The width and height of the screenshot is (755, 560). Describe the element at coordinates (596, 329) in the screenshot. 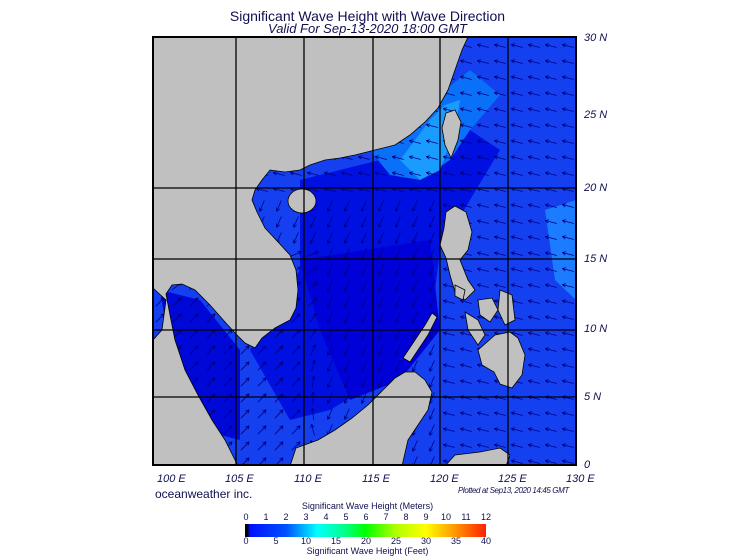

I see `lat-label: 10 N` at that location.